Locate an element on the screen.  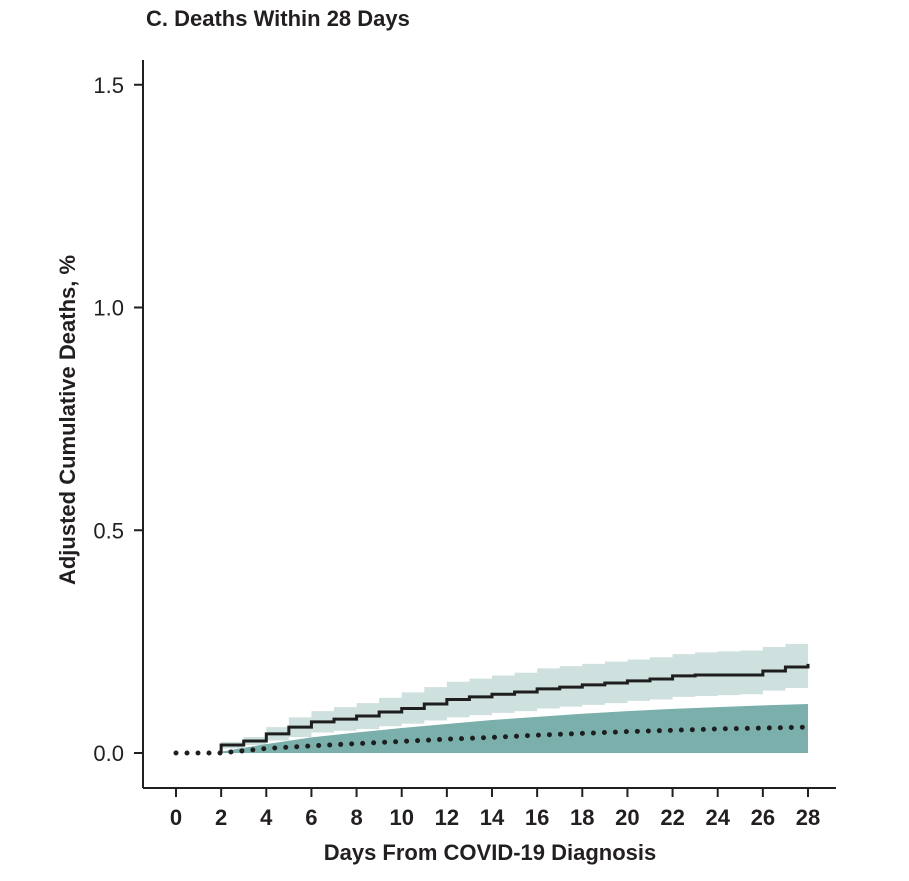
x-tick-label: 26 is located at coordinates (763, 817).